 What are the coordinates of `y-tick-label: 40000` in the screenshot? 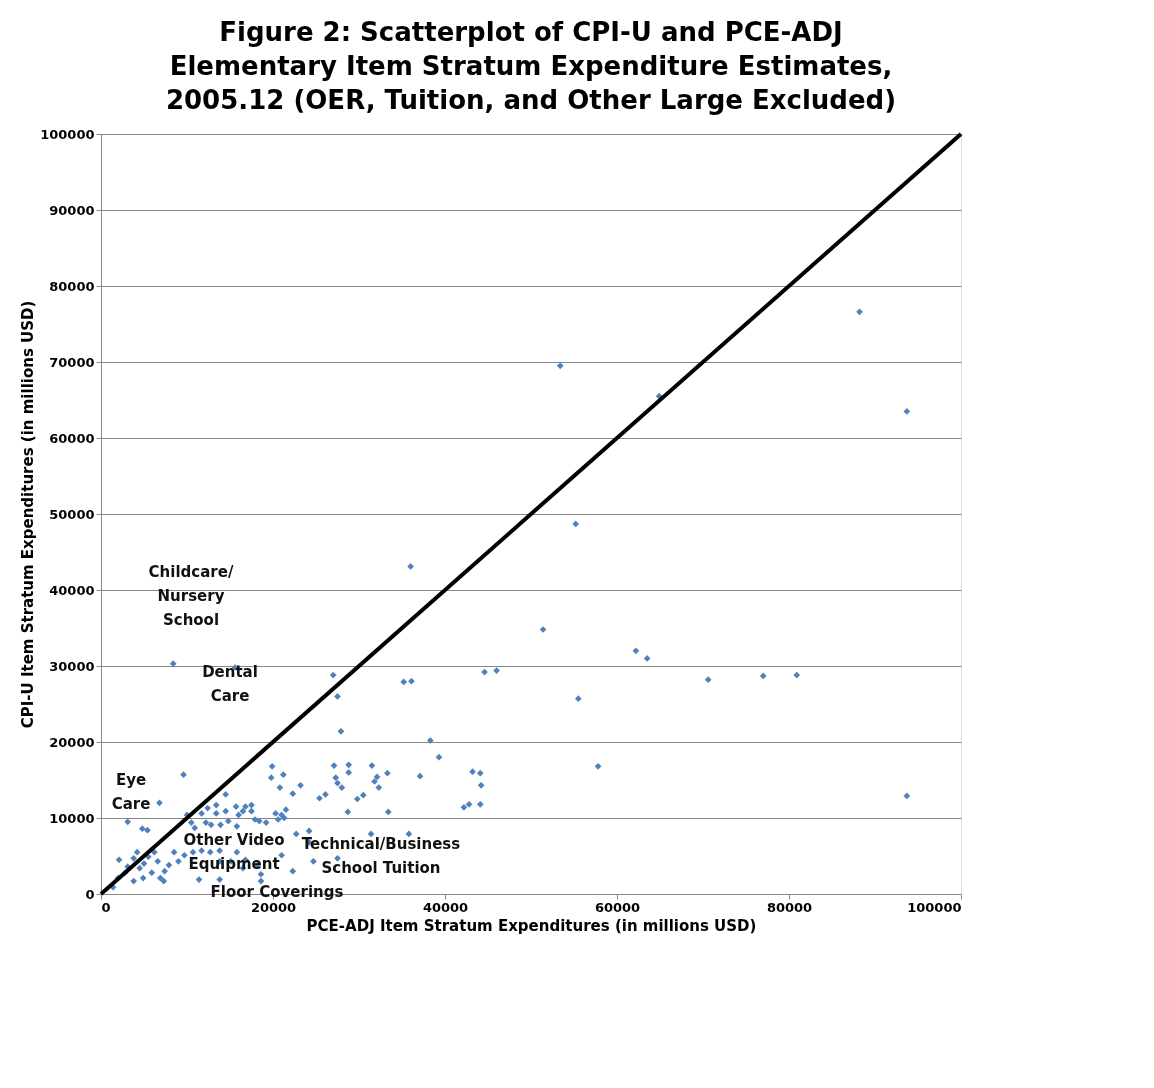 It's located at (72, 590).